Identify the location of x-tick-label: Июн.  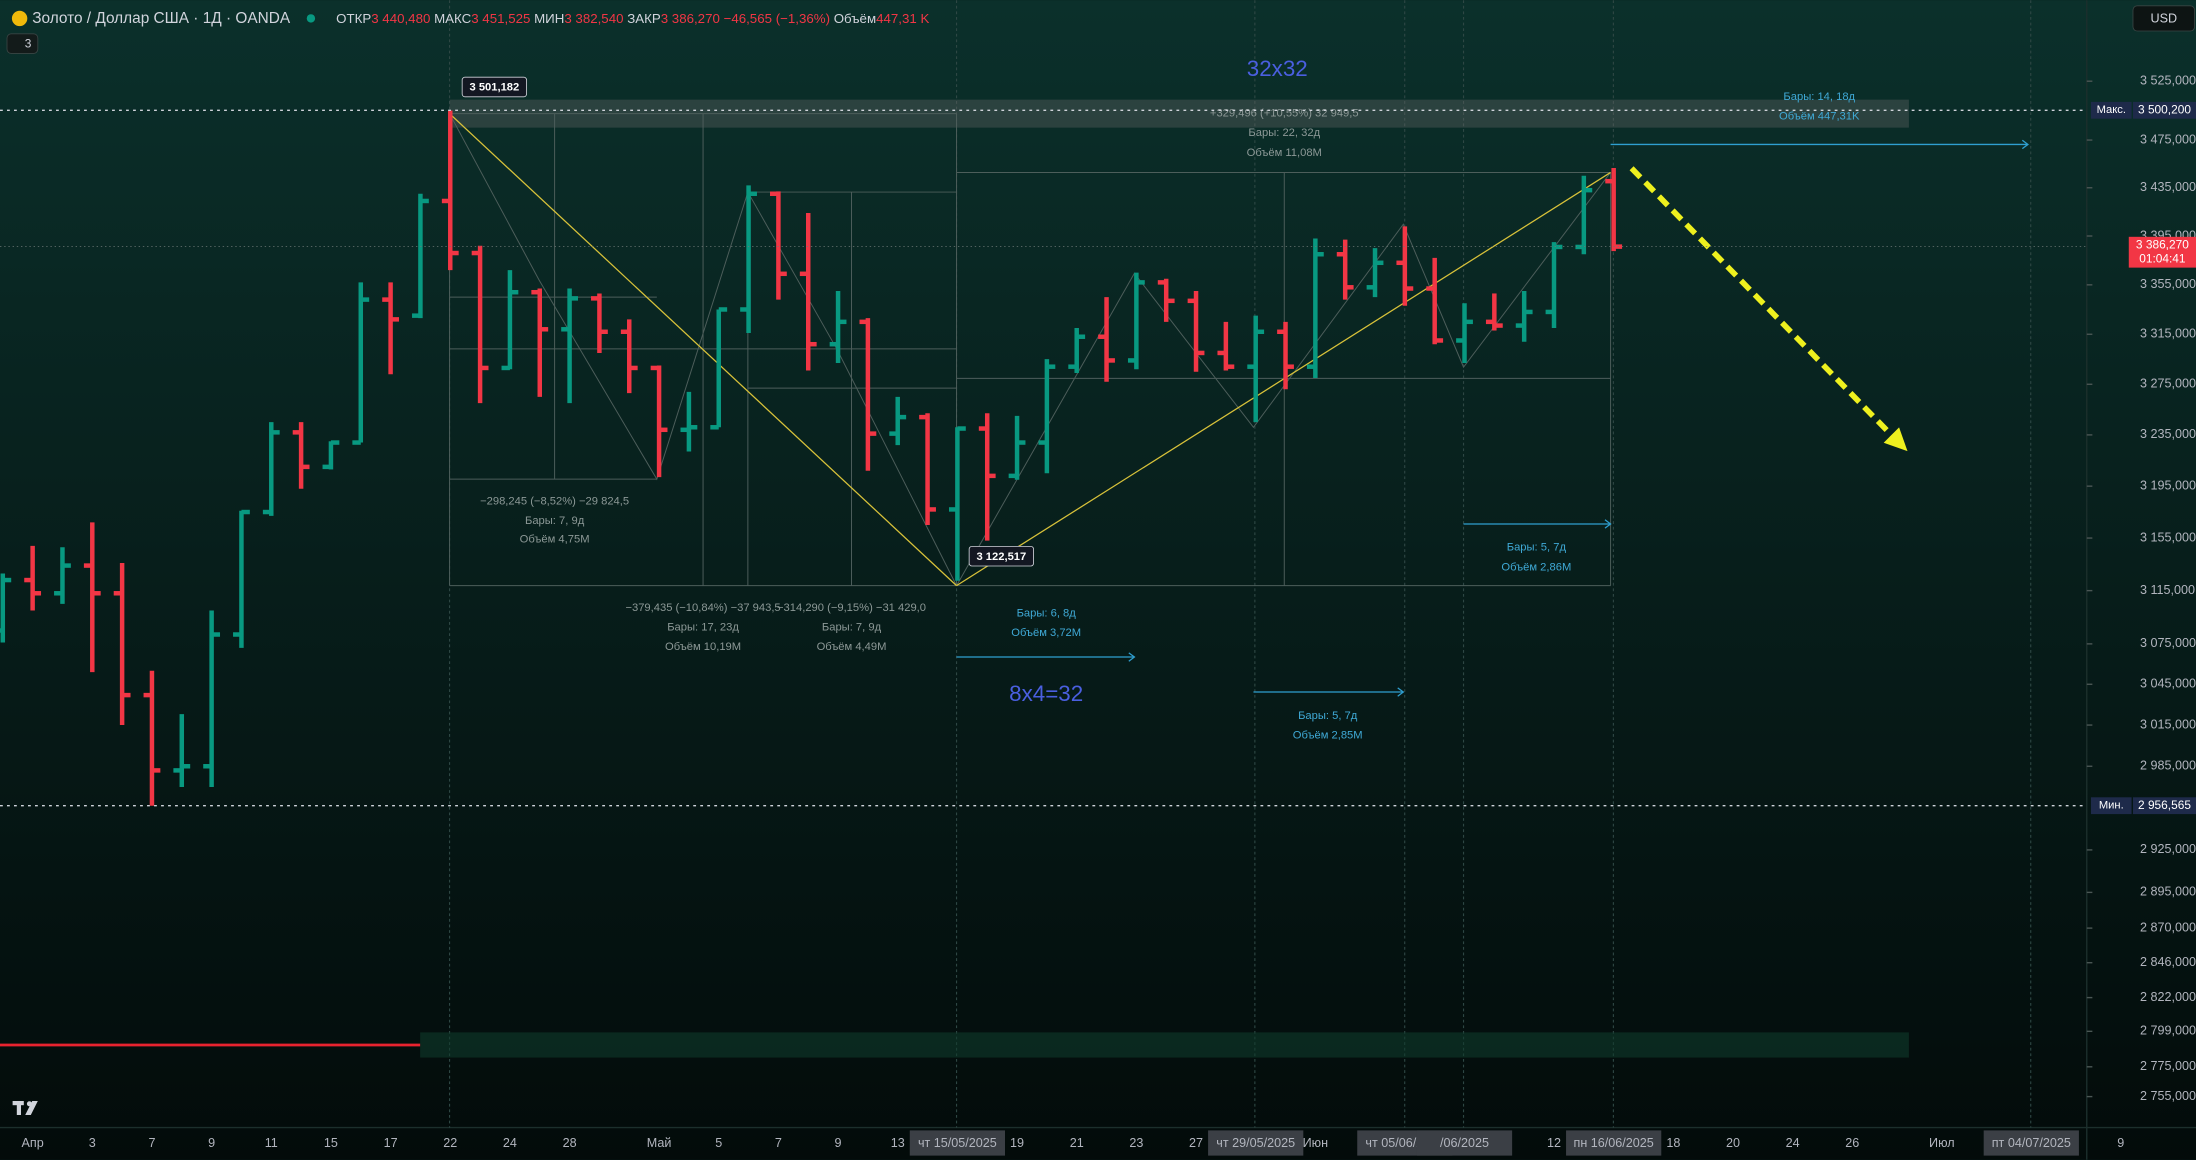
(1315, 1143).